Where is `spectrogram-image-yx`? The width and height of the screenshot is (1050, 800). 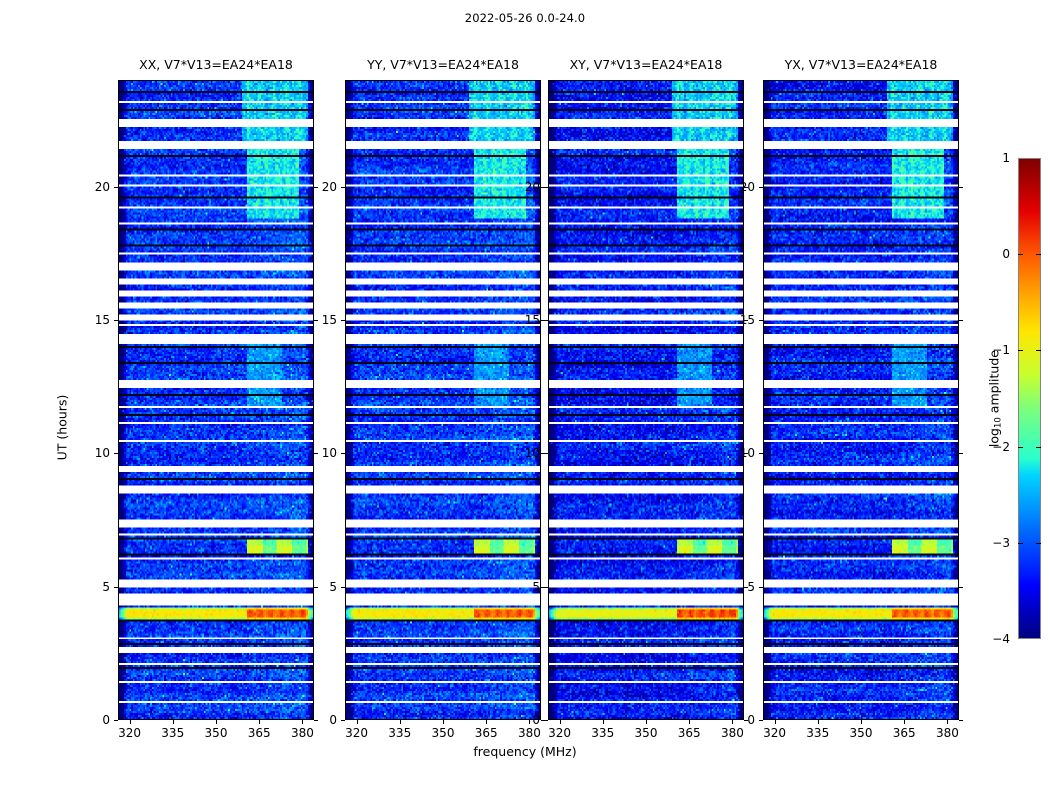
spectrogram-image-yx is located at coordinates (861, 400).